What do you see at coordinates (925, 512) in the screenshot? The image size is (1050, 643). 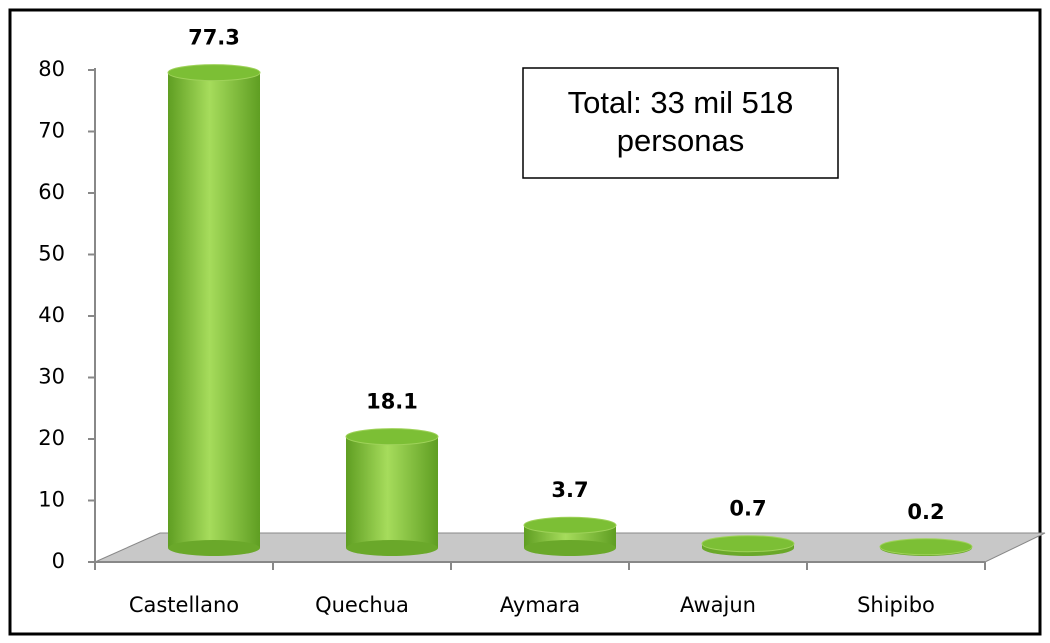 I see `data-label: 0.2` at bounding box center [925, 512].